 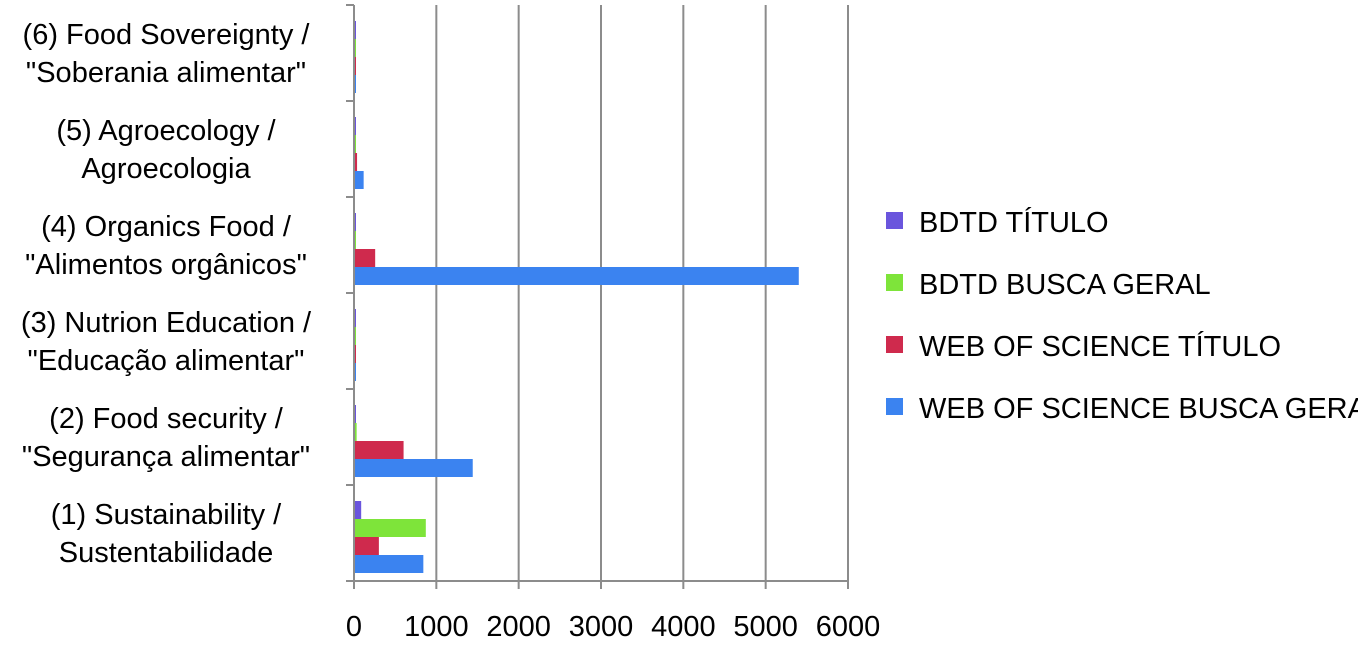 What do you see at coordinates (166, 323) in the screenshot?
I see `category-label: (3) Nutrion Education /` at bounding box center [166, 323].